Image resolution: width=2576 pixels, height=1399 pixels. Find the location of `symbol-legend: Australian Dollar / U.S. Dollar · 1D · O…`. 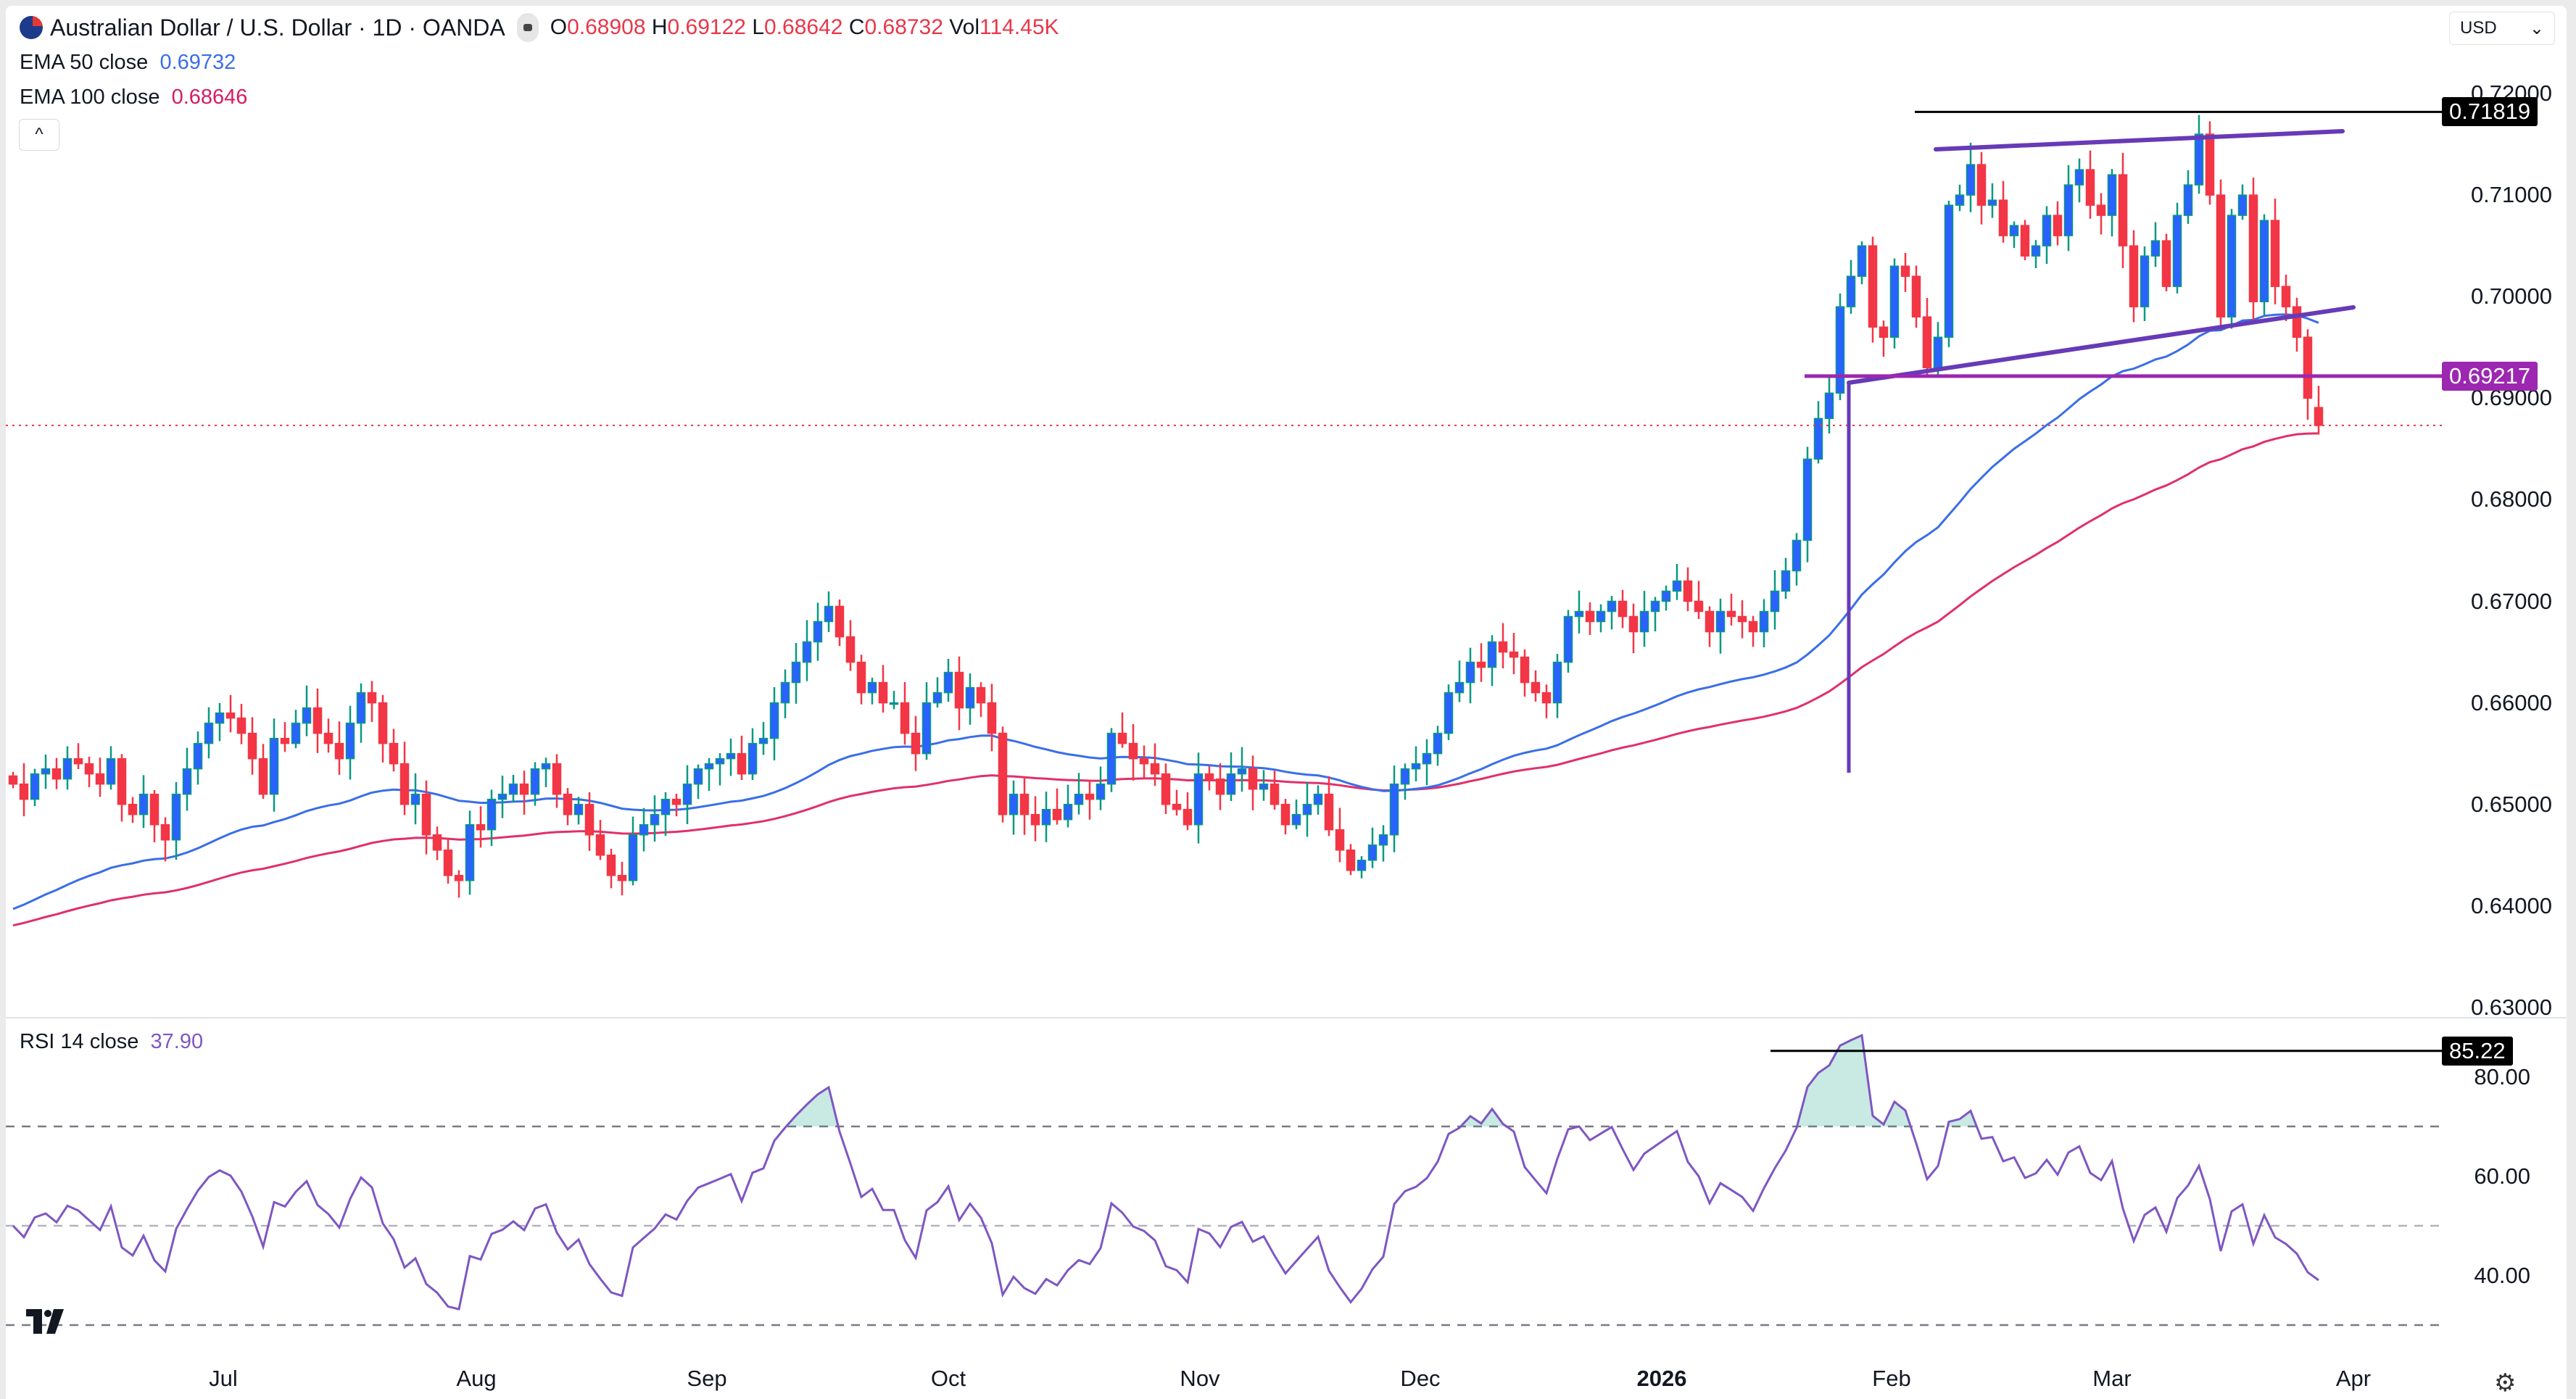

symbol-legend: Australian Dollar / U.S. Dollar · 1D · O… is located at coordinates (539, 27).